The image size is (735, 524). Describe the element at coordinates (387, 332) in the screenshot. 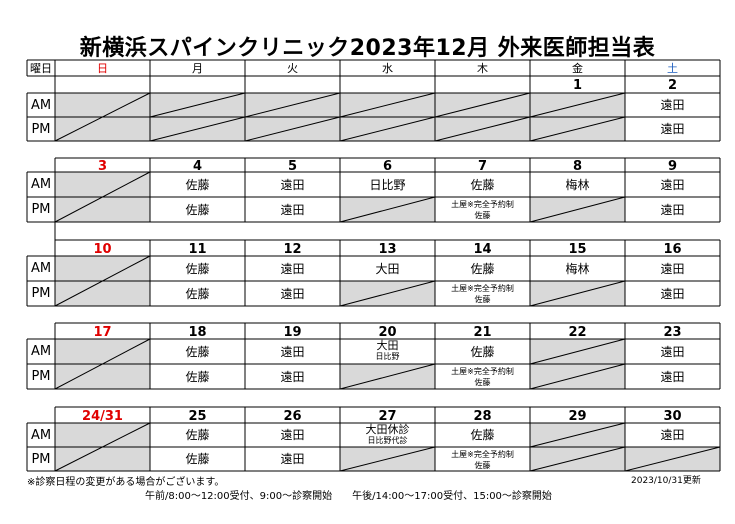

I see `date-number: 20` at that location.